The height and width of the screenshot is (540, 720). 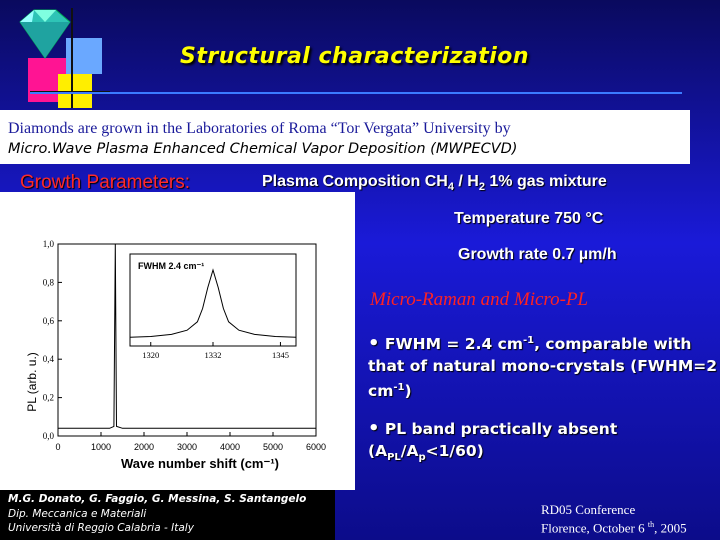 What do you see at coordinates (670, 528) in the screenshot?
I see `conference-date-b: , 2005` at bounding box center [670, 528].